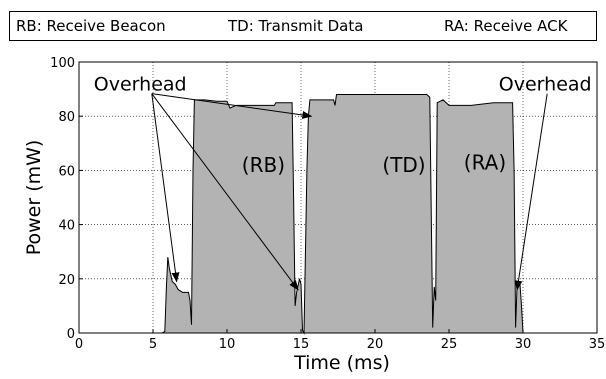  I want to click on x-tick-label: 35, so click(597, 344).